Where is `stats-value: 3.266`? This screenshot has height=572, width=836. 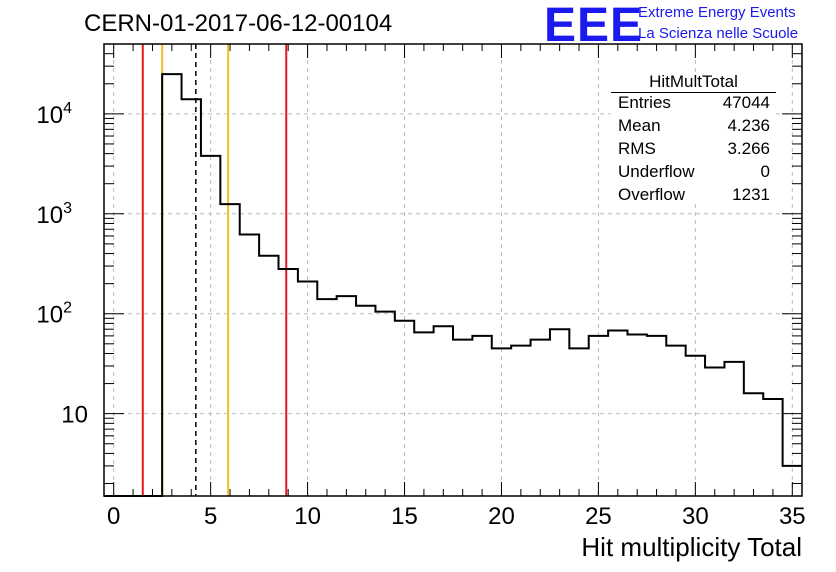
stats-value: 3.266 is located at coordinates (748, 148).